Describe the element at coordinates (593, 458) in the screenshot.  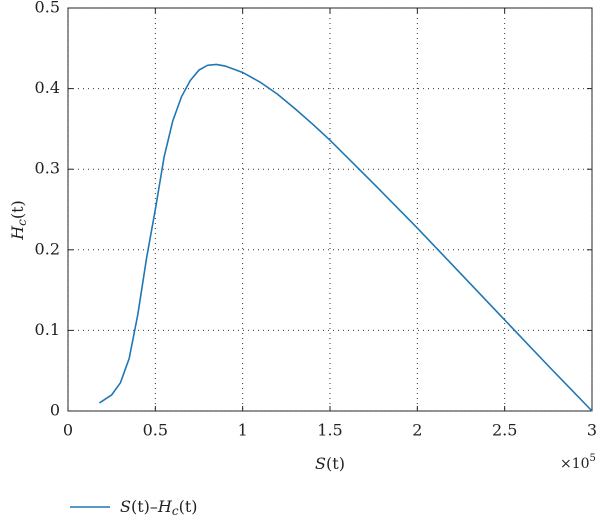
I see `multiplier-exp: 5` at that location.